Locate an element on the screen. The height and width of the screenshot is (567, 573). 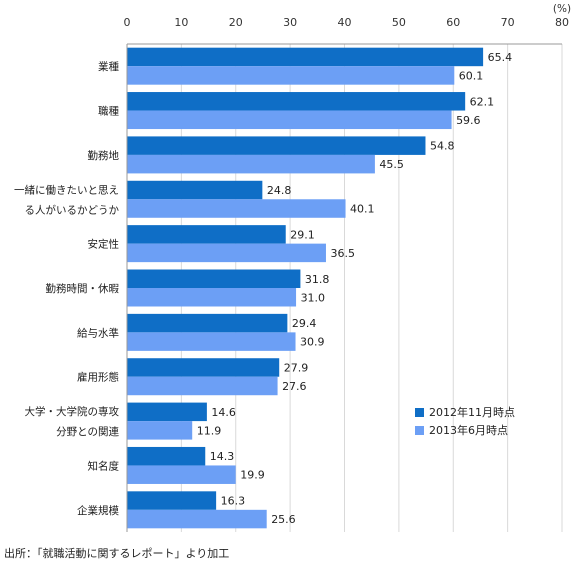
legend-label: 2013年6月時点 is located at coordinates (468, 430).